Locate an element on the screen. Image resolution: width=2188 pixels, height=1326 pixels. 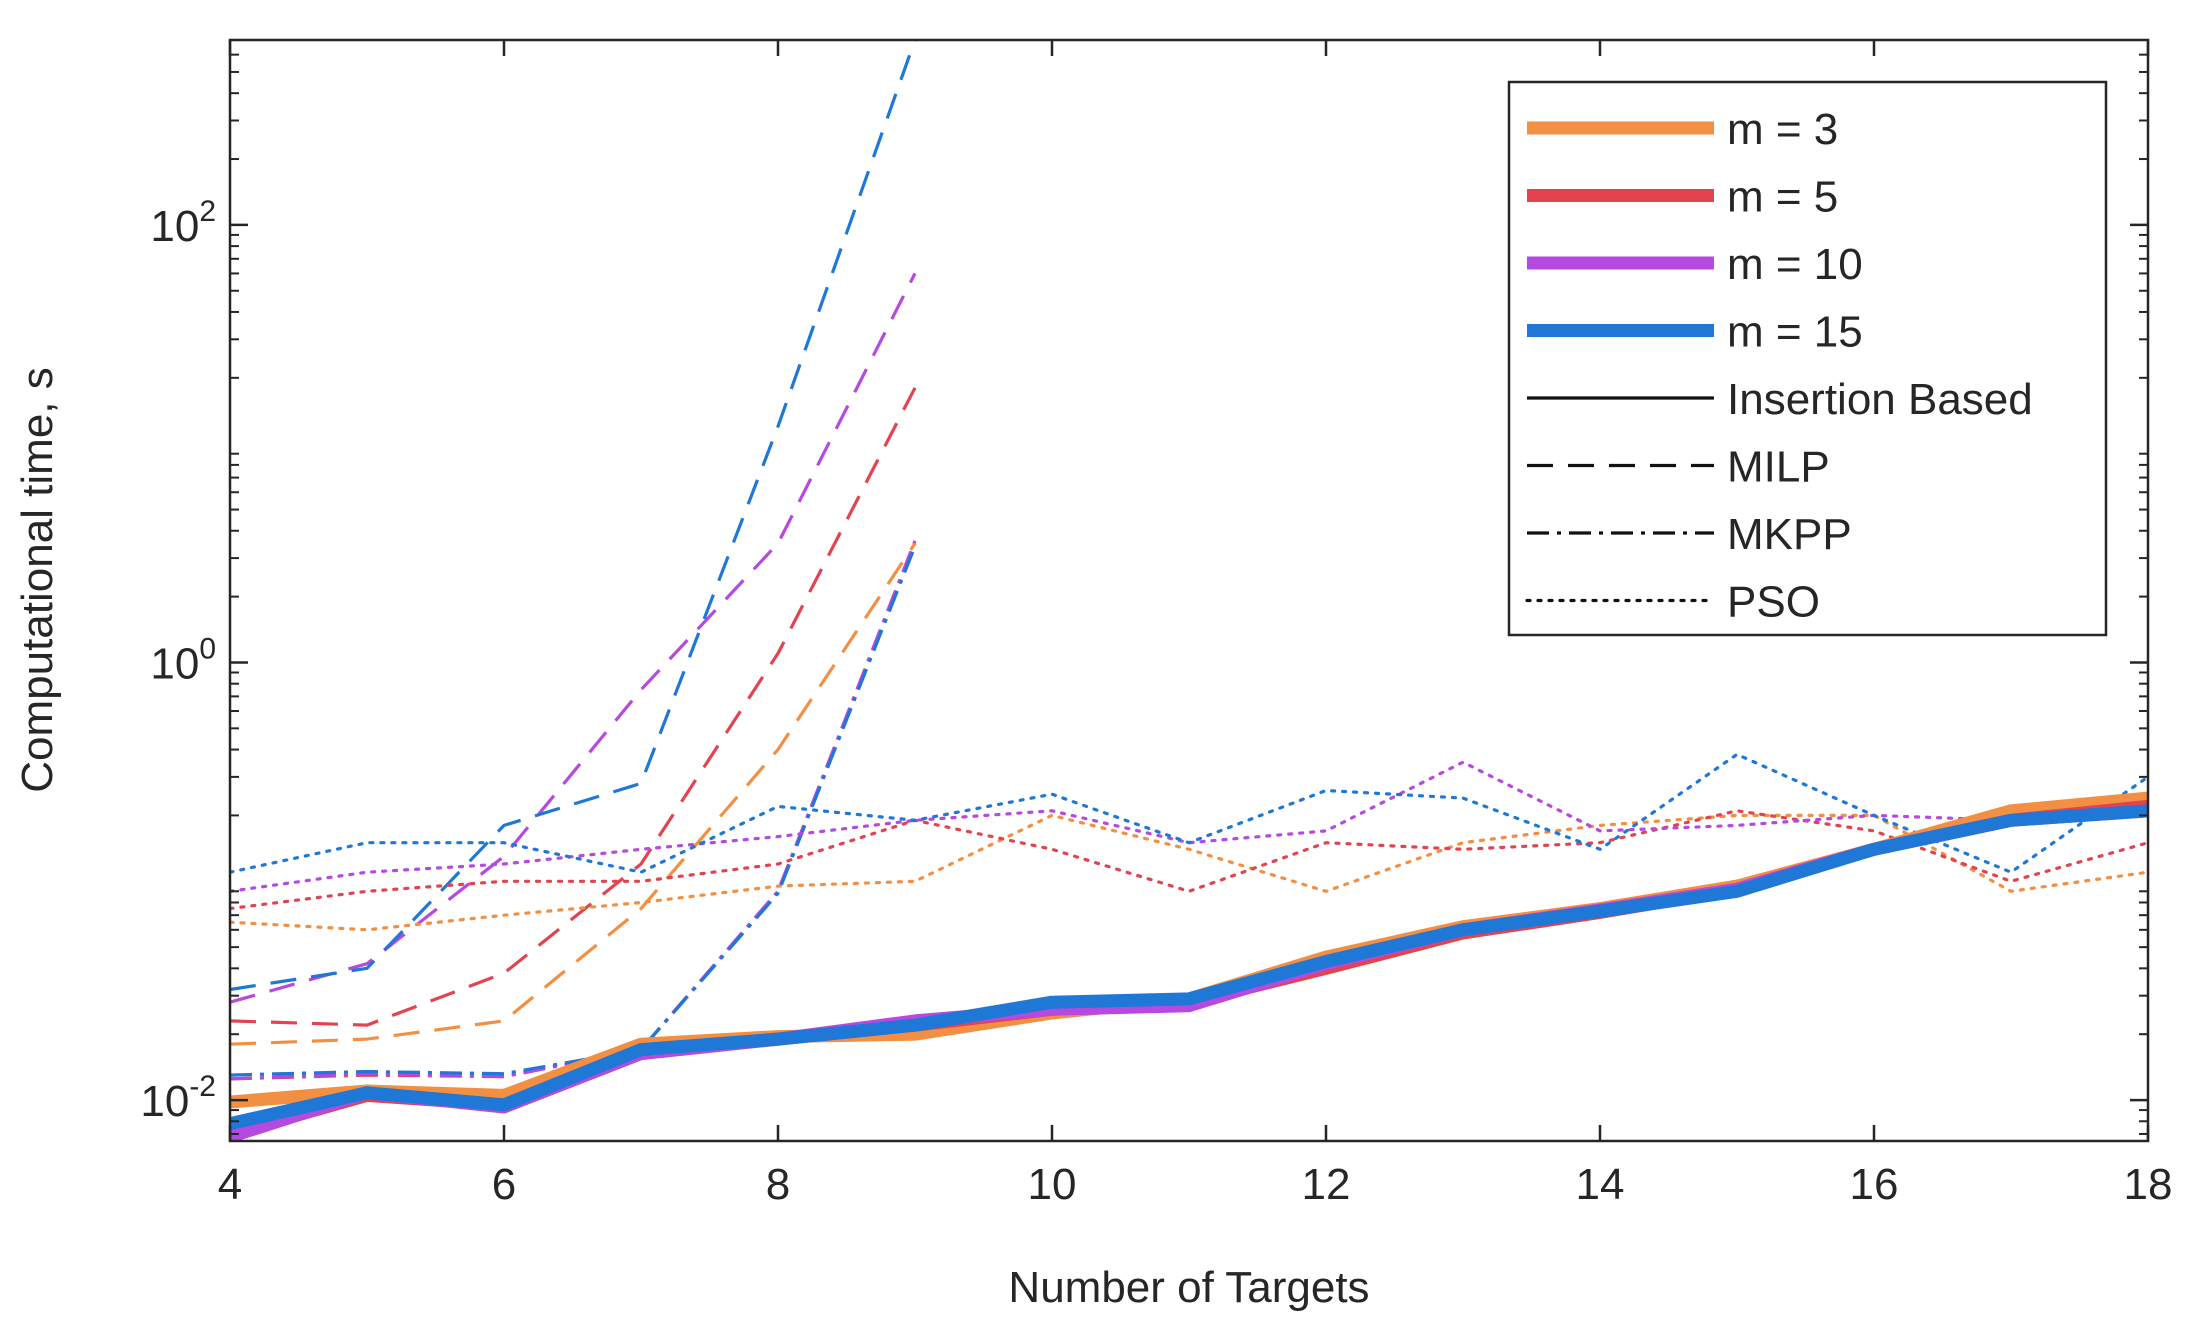
x-tick-label-6: 6 is located at coordinates (504, 1184).